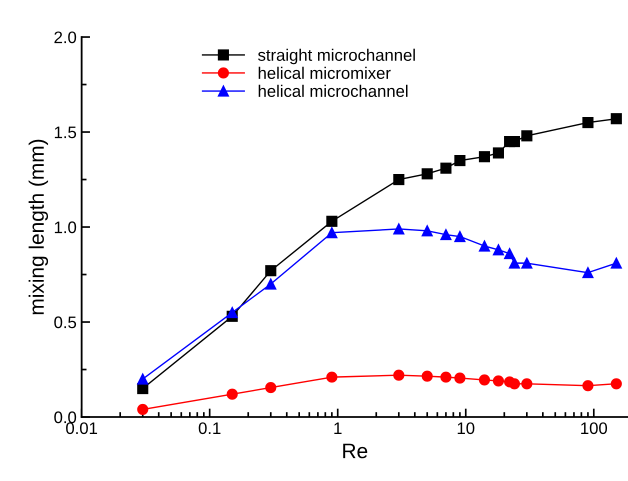  I want to click on y-tick-label: 2.0, so click(65, 37).